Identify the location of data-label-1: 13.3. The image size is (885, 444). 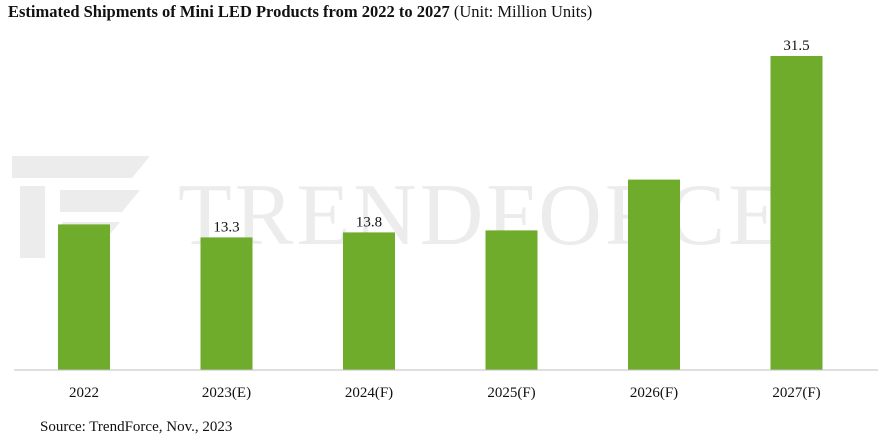
(226, 227).